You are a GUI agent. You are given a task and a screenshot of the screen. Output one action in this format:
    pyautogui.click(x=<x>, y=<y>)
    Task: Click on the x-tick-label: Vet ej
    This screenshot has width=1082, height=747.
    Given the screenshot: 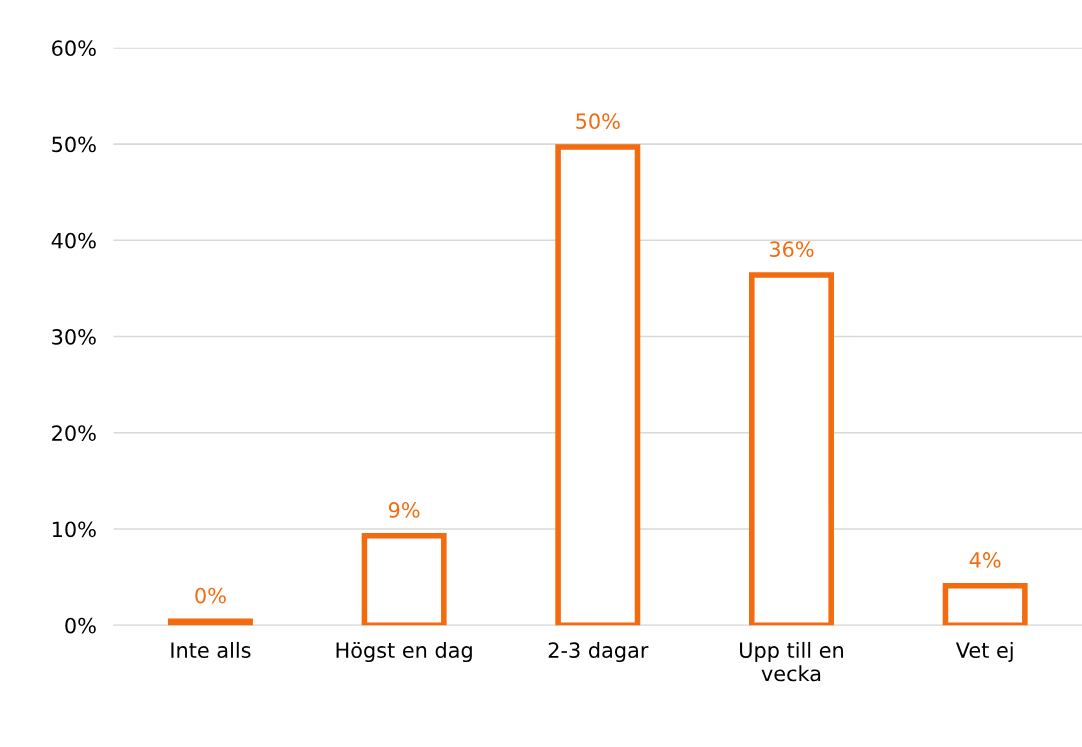 What is the action you would take?
    pyautogui.click(x=984, y=652)
    